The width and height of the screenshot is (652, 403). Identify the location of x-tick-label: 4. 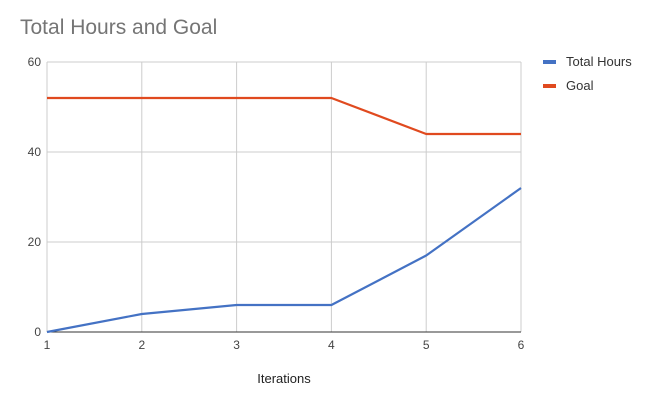
(331, 345).